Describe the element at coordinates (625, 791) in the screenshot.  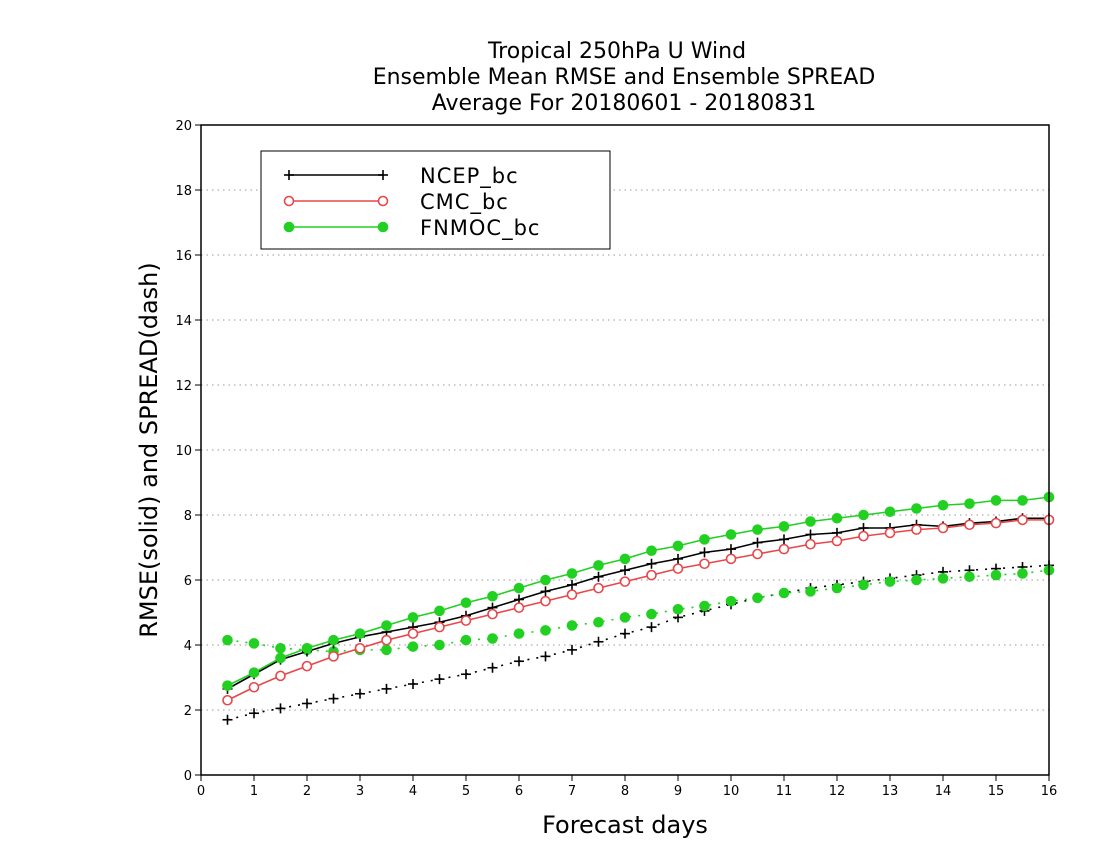
I see `x-tick-label: 8` at that location.